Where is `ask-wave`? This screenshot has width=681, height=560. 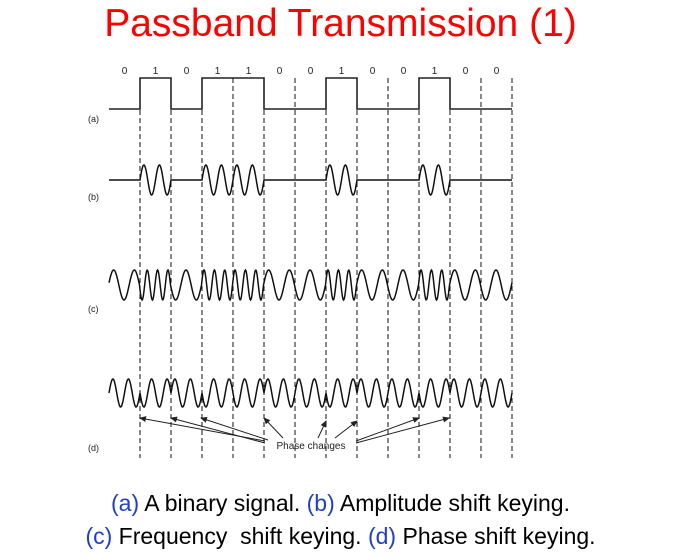 ask-wave is located at coordinates (310, 180).